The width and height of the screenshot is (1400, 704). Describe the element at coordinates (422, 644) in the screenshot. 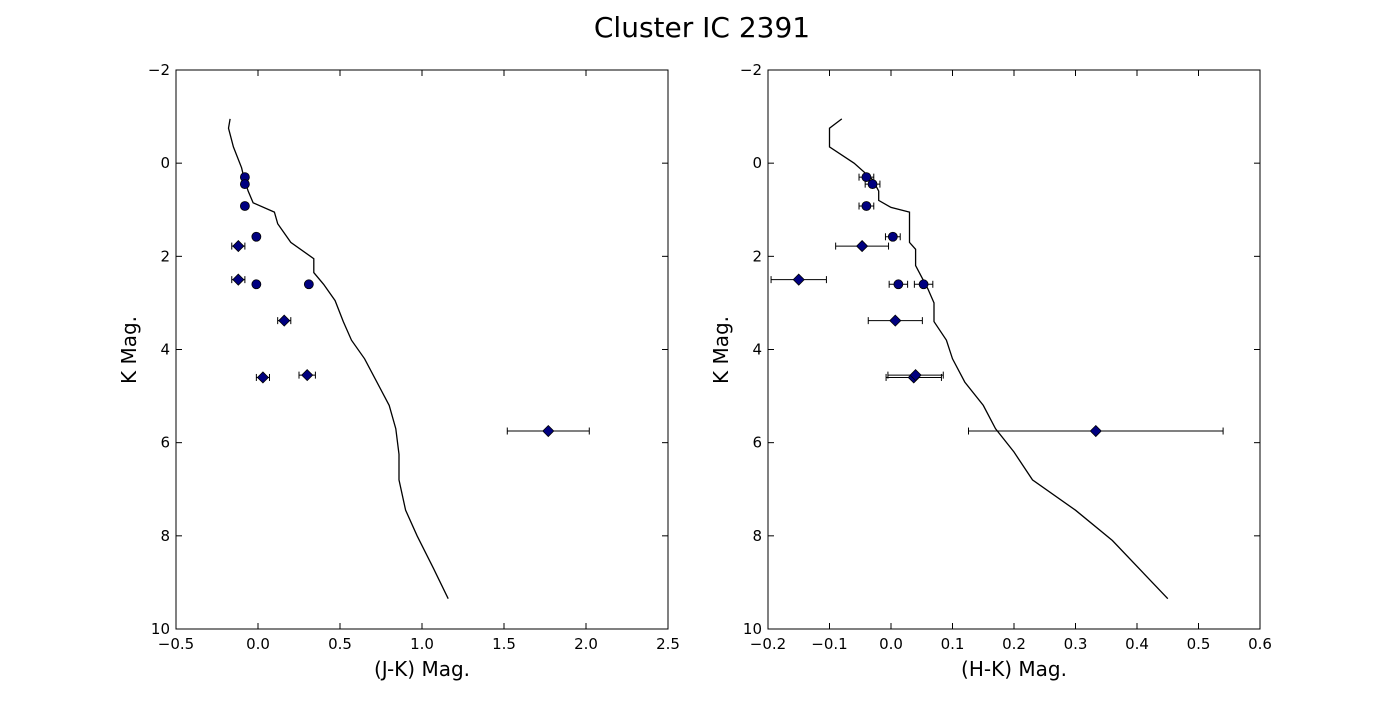

I see `left-x-tick-label: 1.0` at that location.